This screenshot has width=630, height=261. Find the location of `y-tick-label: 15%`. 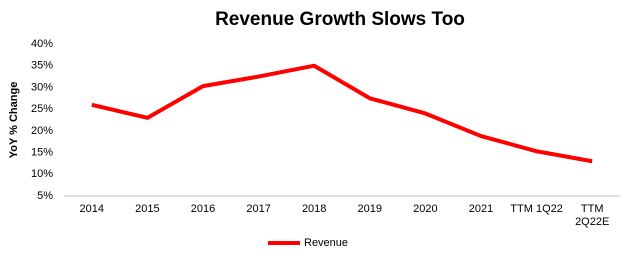

y-tick-label: 15% is located at coordinates (42, 152).